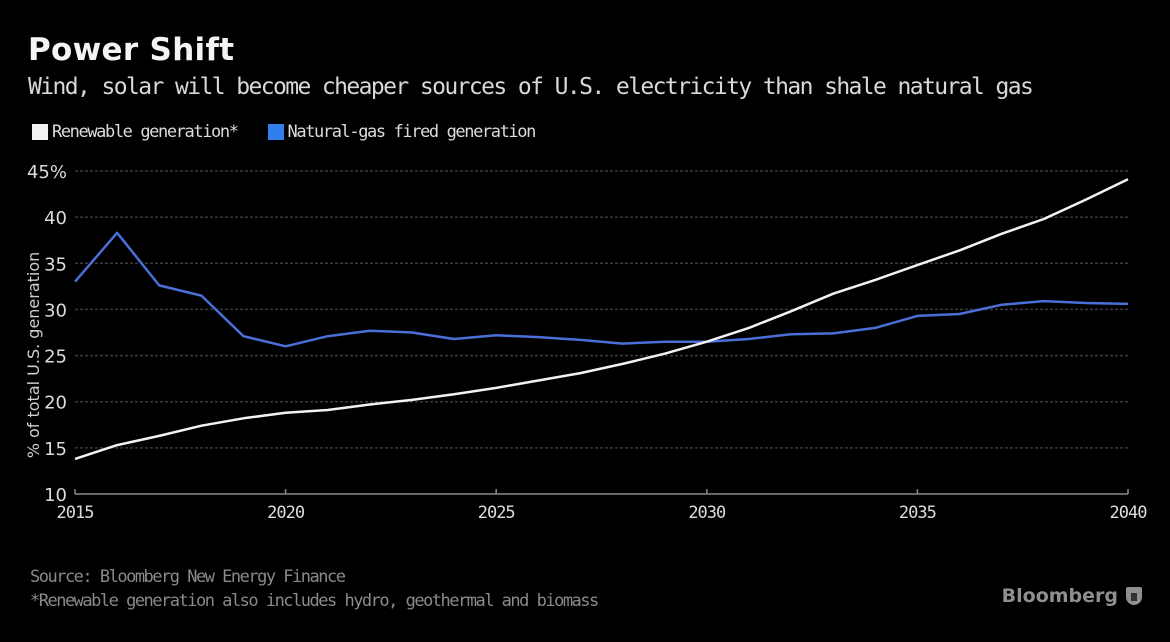 This screenshot has width=1170, height=642. Describe the element at coordinates (40, 132) in the screenshot. I see `legend-swatch-renewable` at that location.